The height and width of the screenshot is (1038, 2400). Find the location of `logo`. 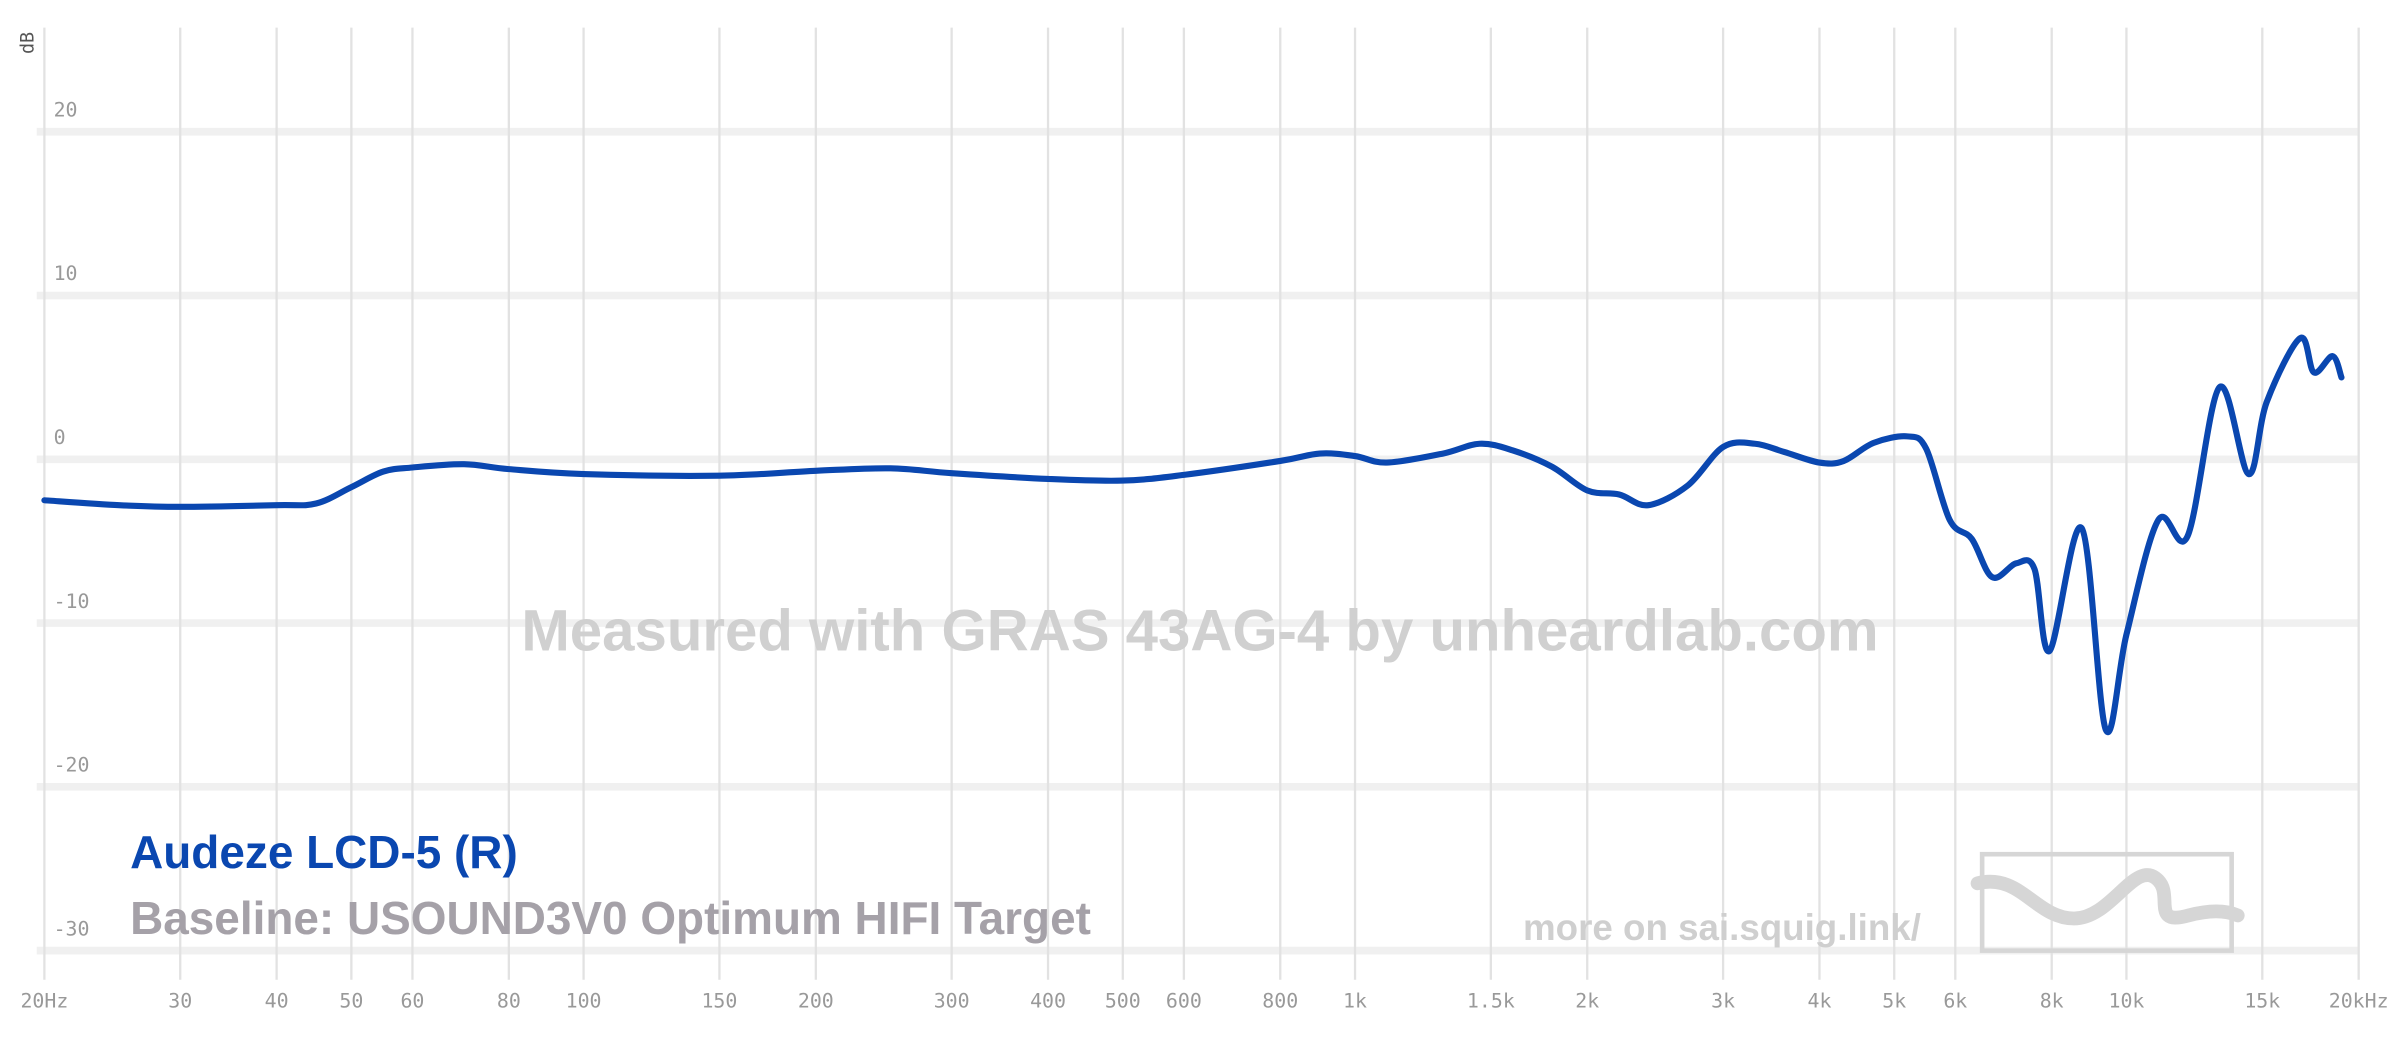

logo is located at coordinates (2107, 902).